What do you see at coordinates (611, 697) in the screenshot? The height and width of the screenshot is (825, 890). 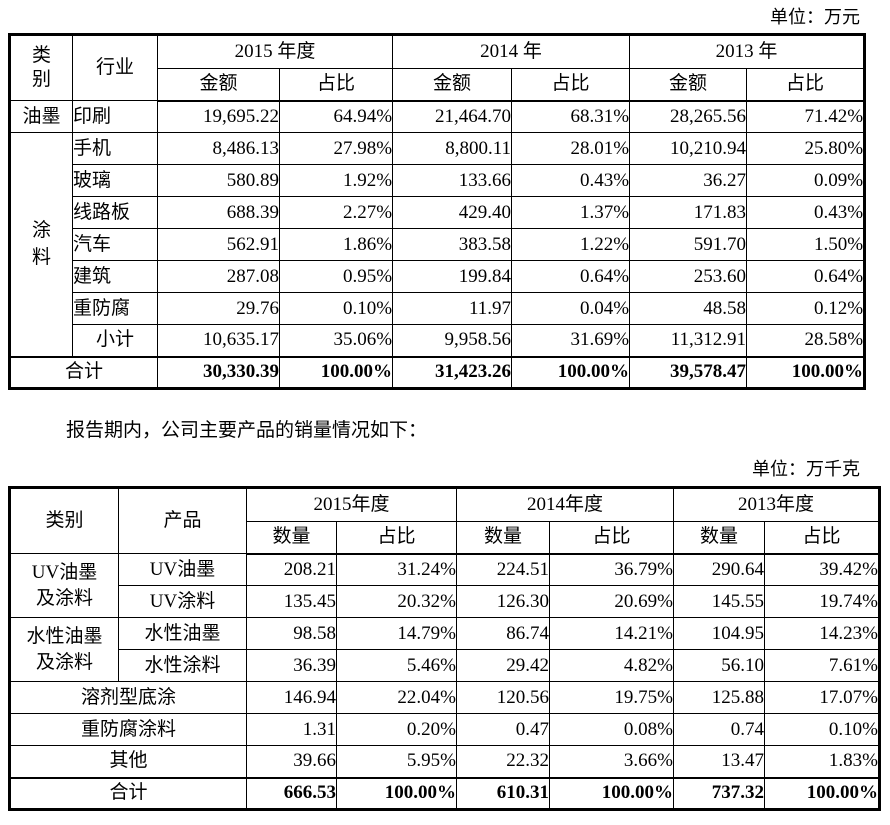 I see `ratio-cell: 19.75%` at bounding box center [611, 697].